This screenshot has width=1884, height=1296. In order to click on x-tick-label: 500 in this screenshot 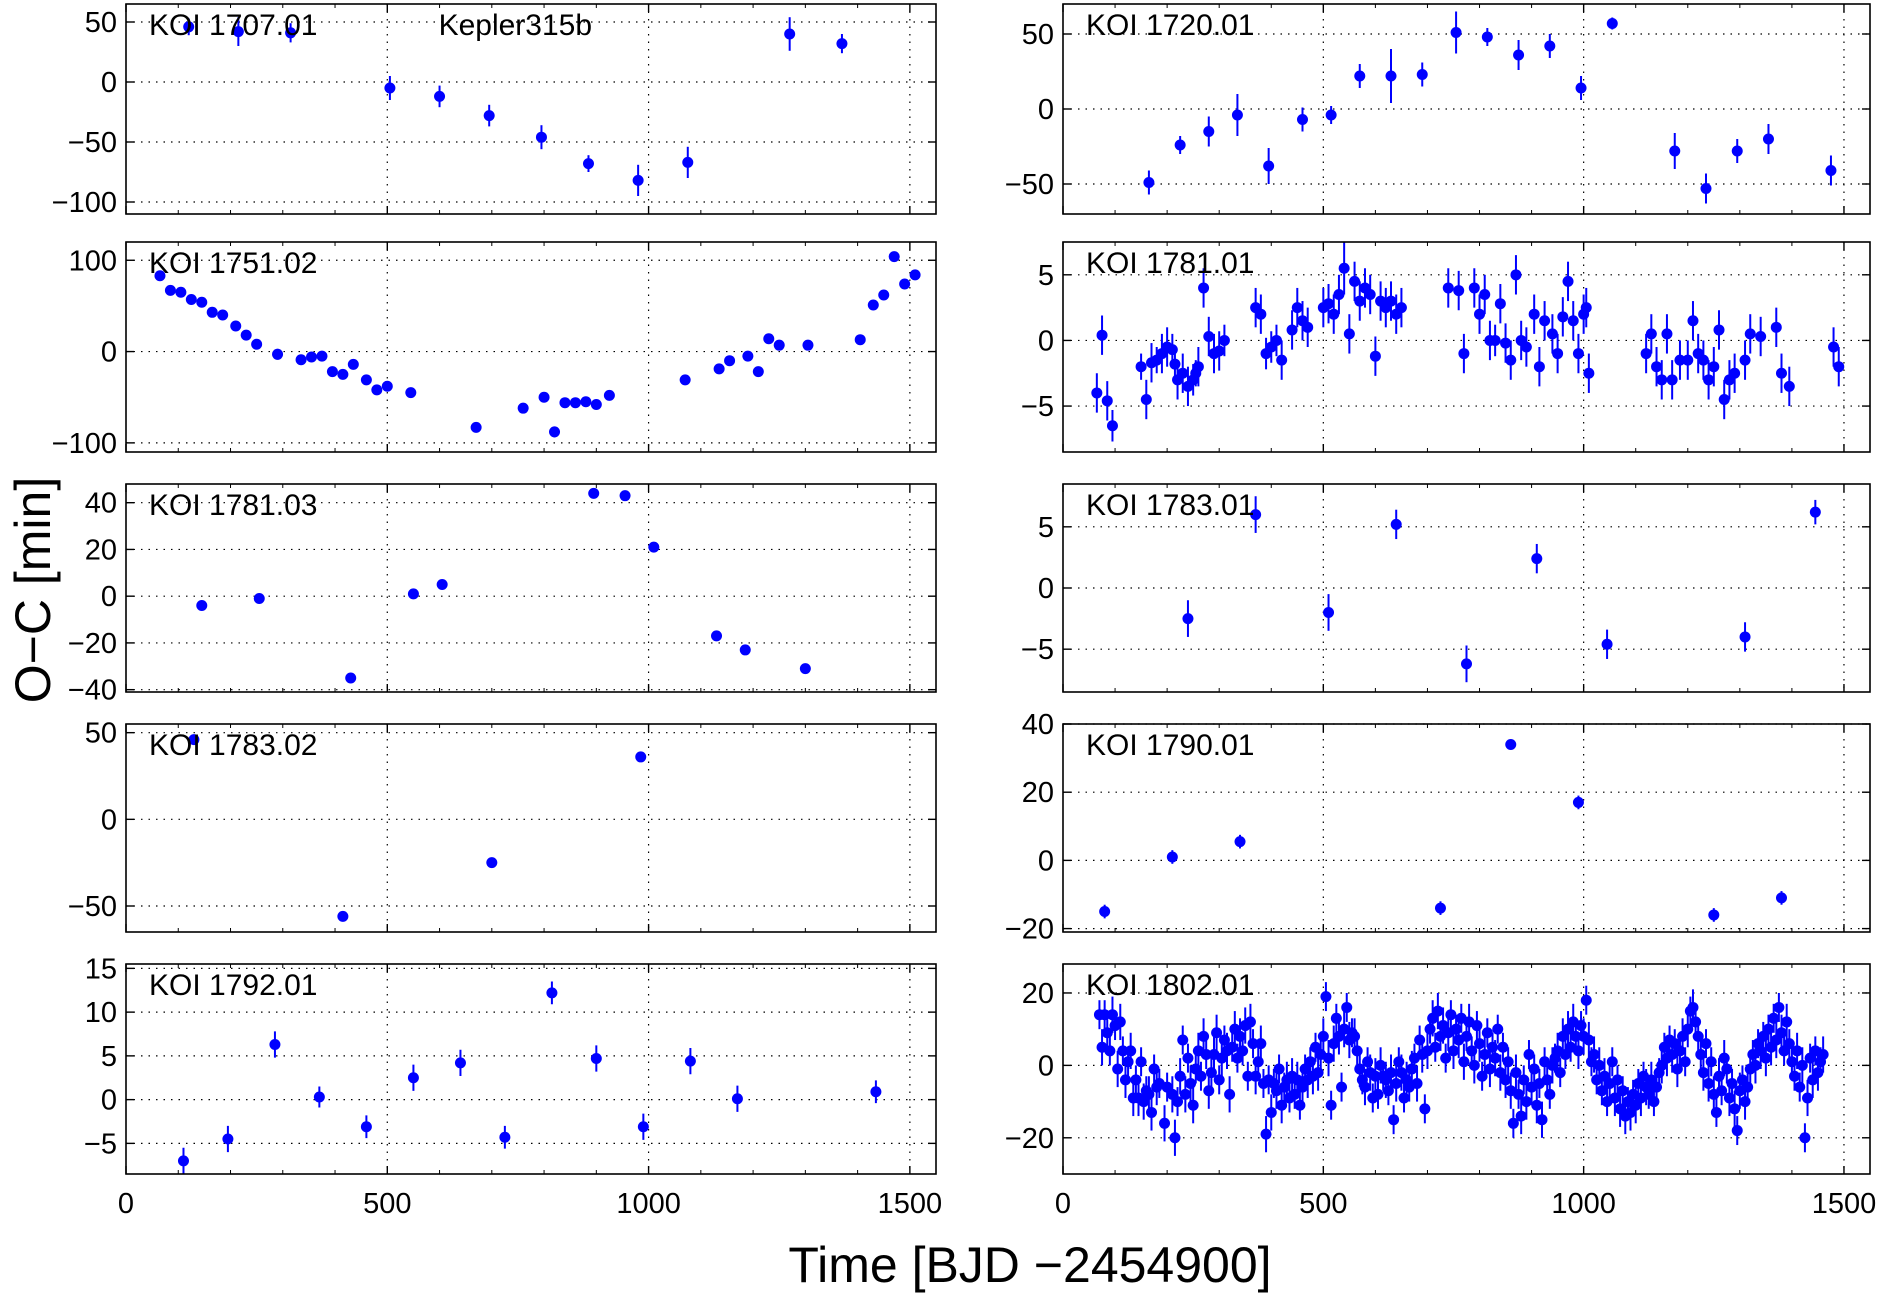, I will do `click(1323, 1204)`.